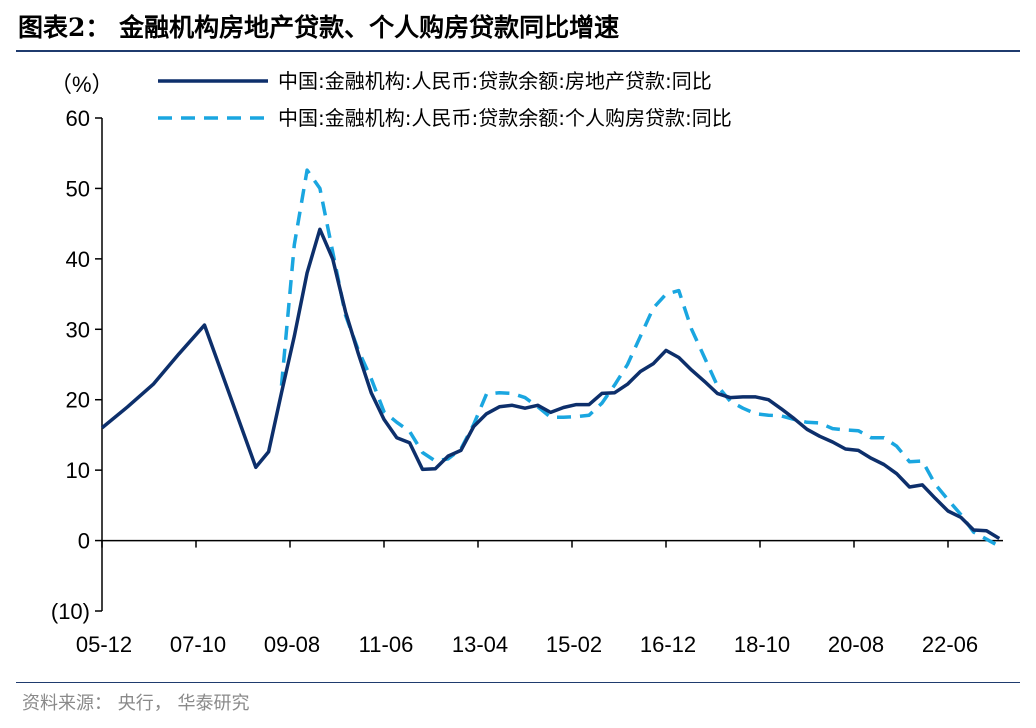  Describe the element at coordinates (518, 682) in the screenshot. I see `source-divider` at that location.